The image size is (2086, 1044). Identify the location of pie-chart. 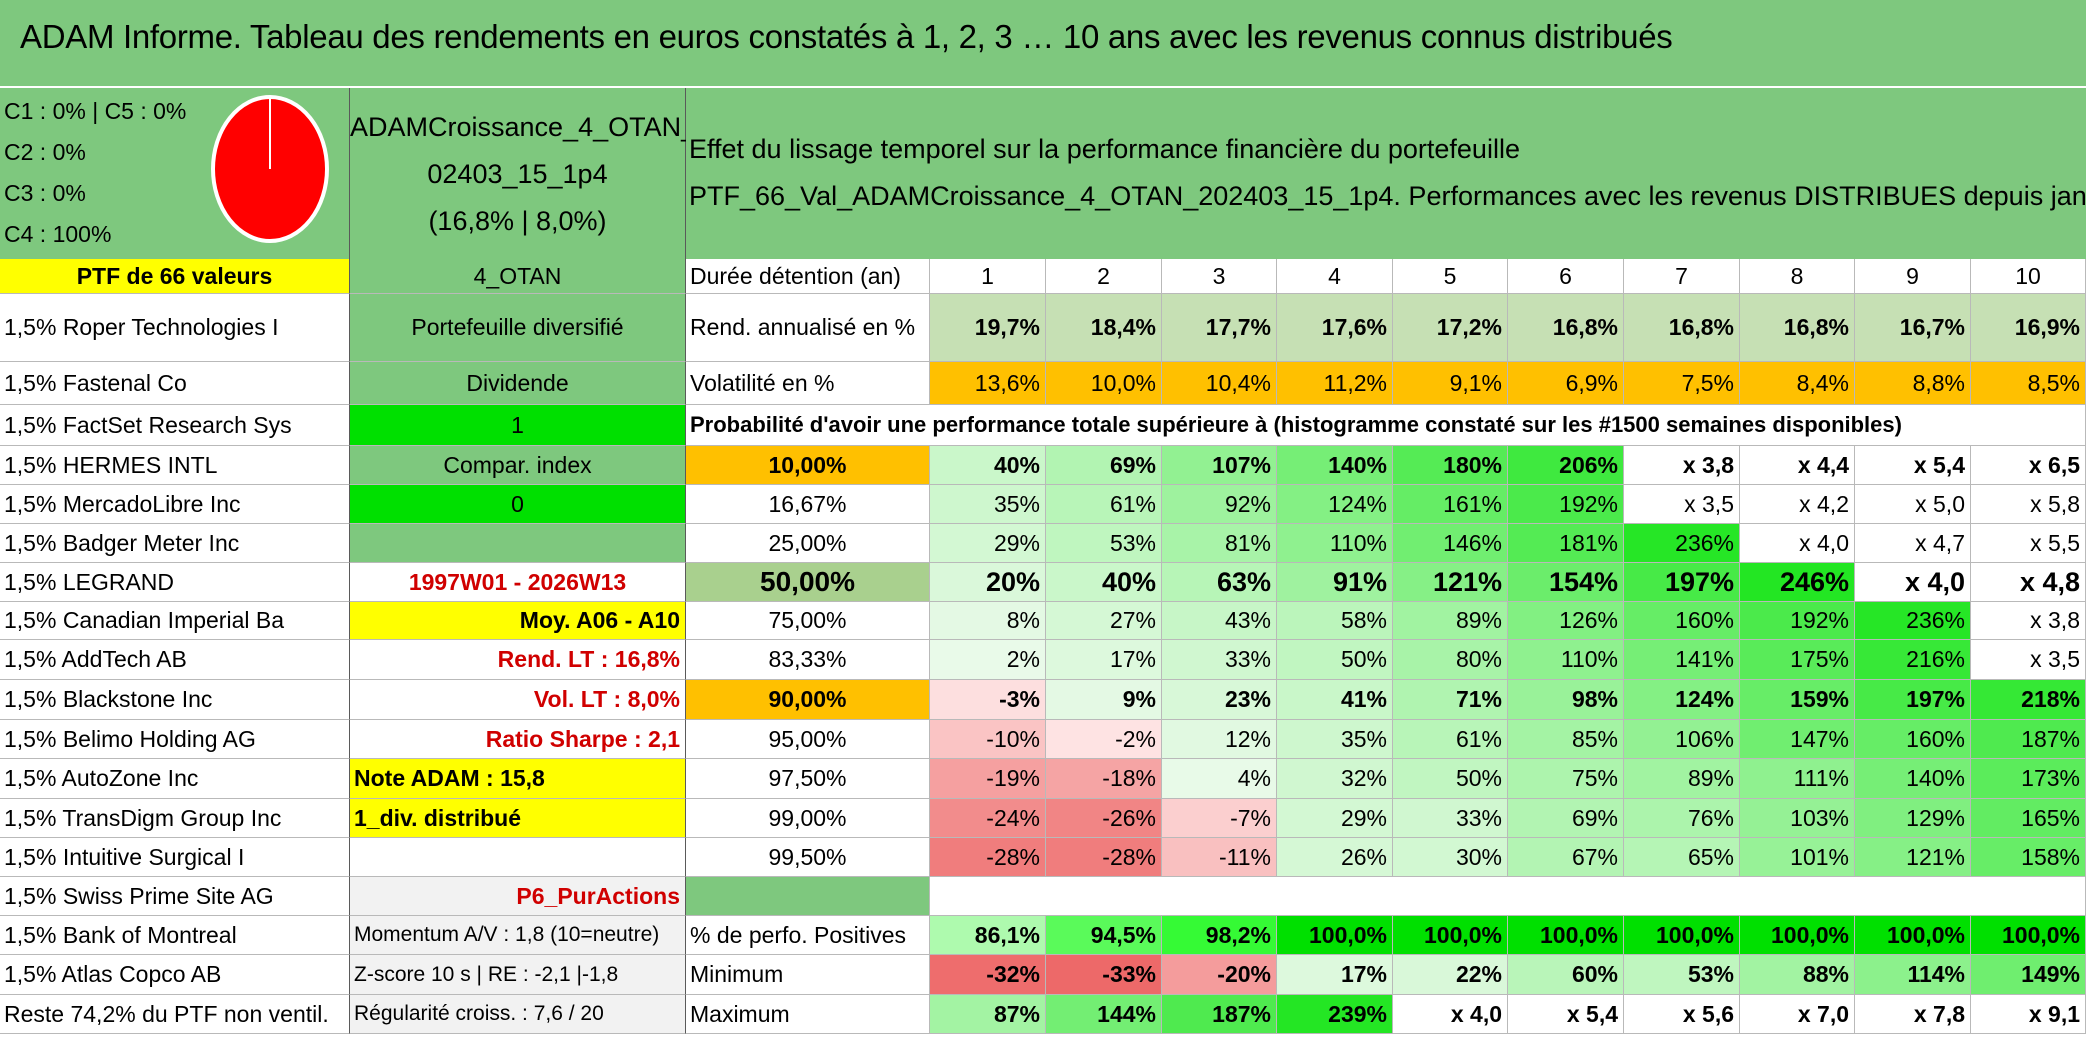
(270, 169).